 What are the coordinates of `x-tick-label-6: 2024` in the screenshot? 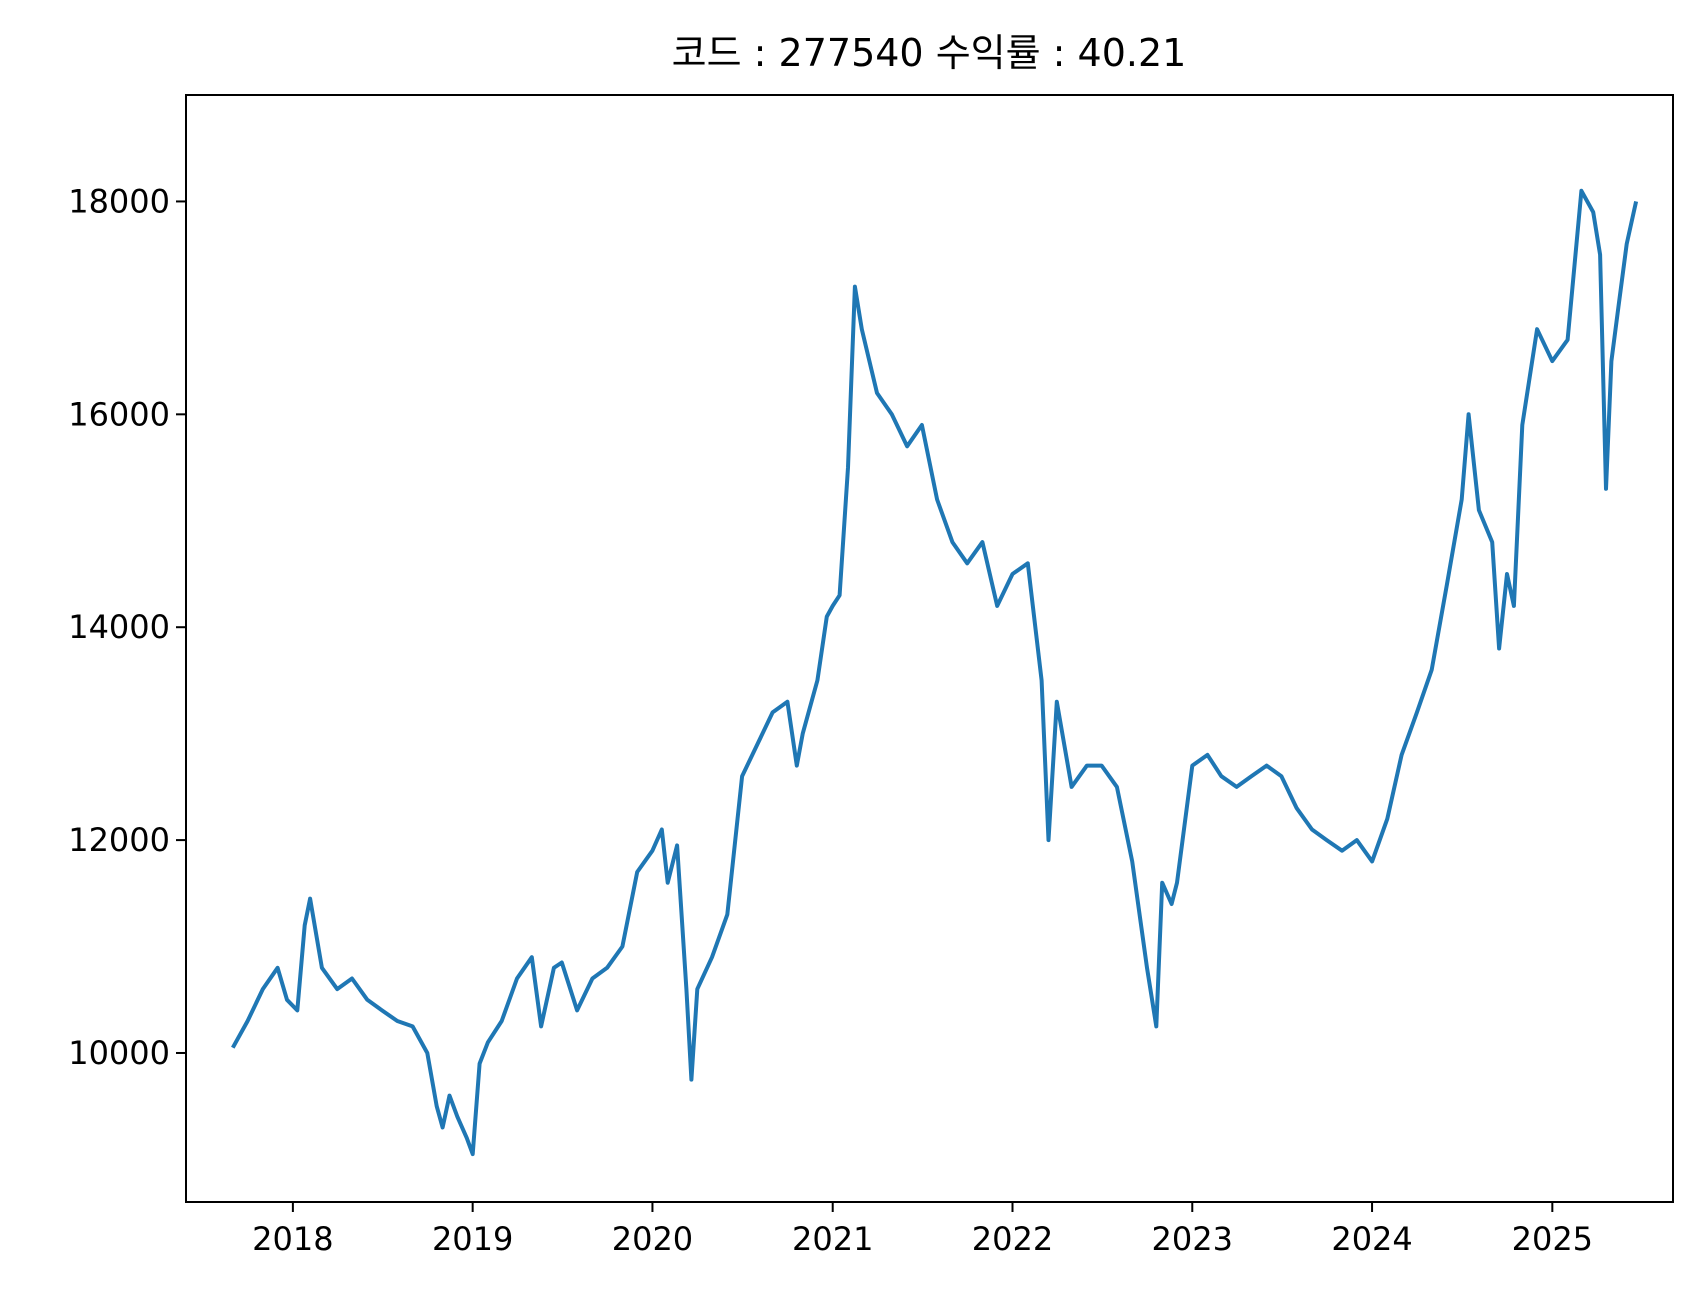 It's located at (1371, 1239).